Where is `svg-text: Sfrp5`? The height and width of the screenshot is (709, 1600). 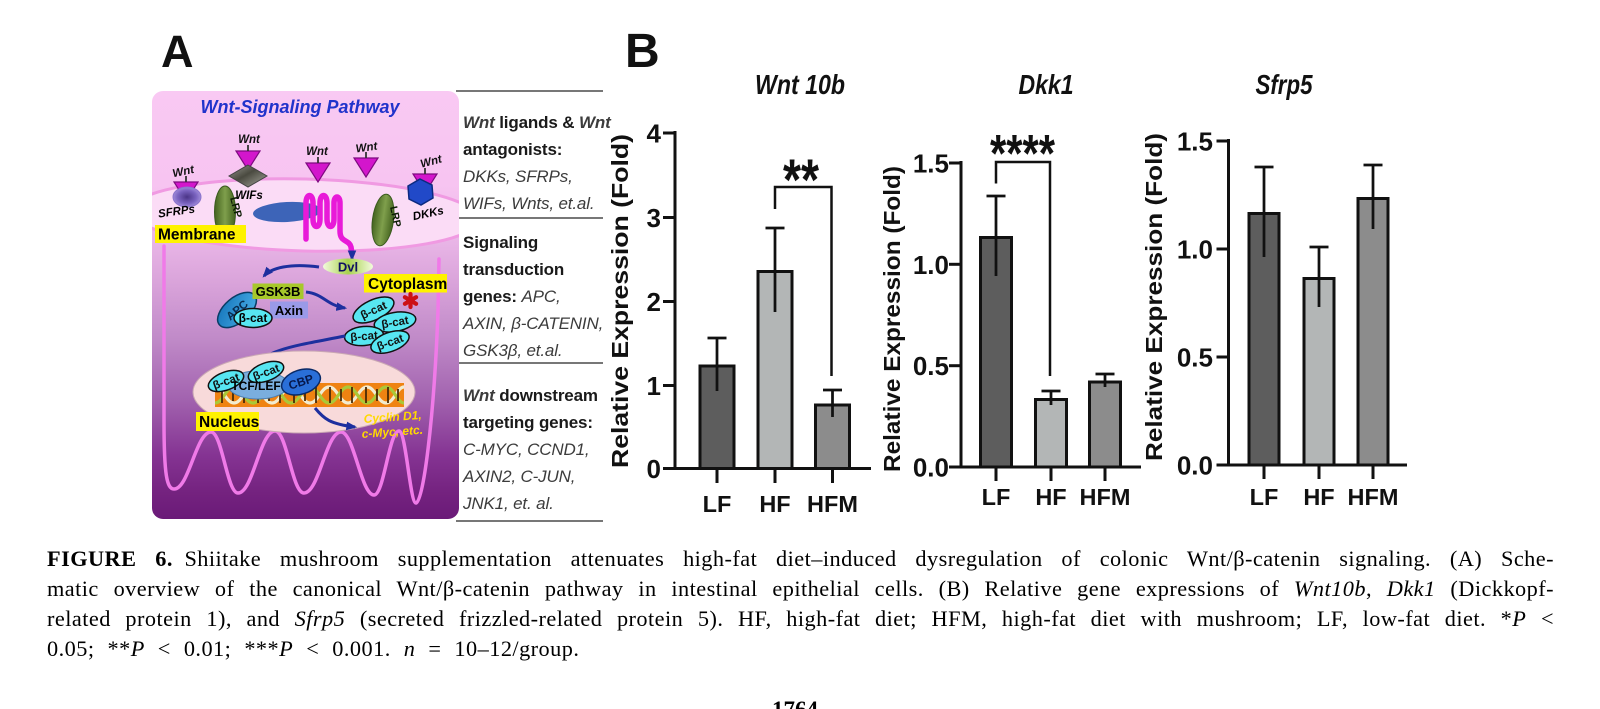
svg-text: Sfrp5 is located at coordinates (1284, 84).